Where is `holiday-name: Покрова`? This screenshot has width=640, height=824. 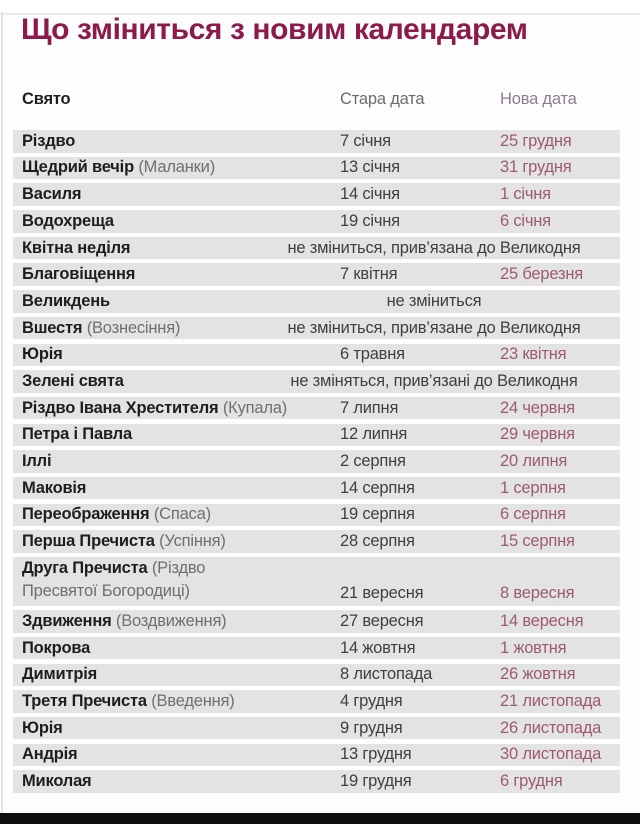 holiday-name: Покрова is located at coordinates (56, 647).